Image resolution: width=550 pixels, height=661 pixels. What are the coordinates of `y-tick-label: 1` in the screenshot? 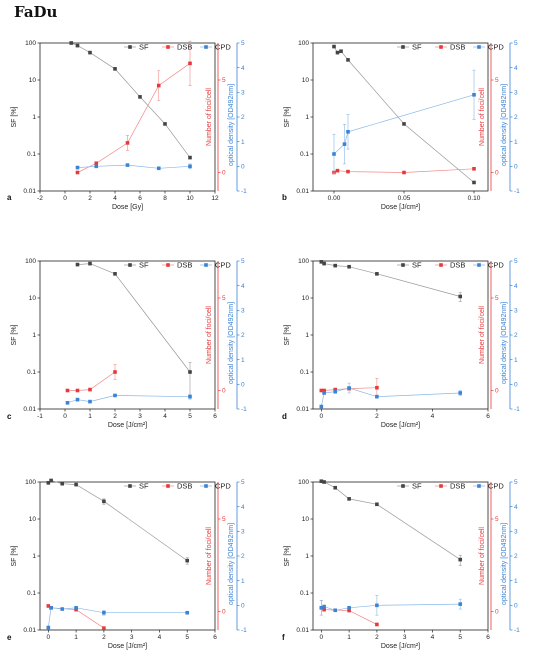 It's located at (34, 556).